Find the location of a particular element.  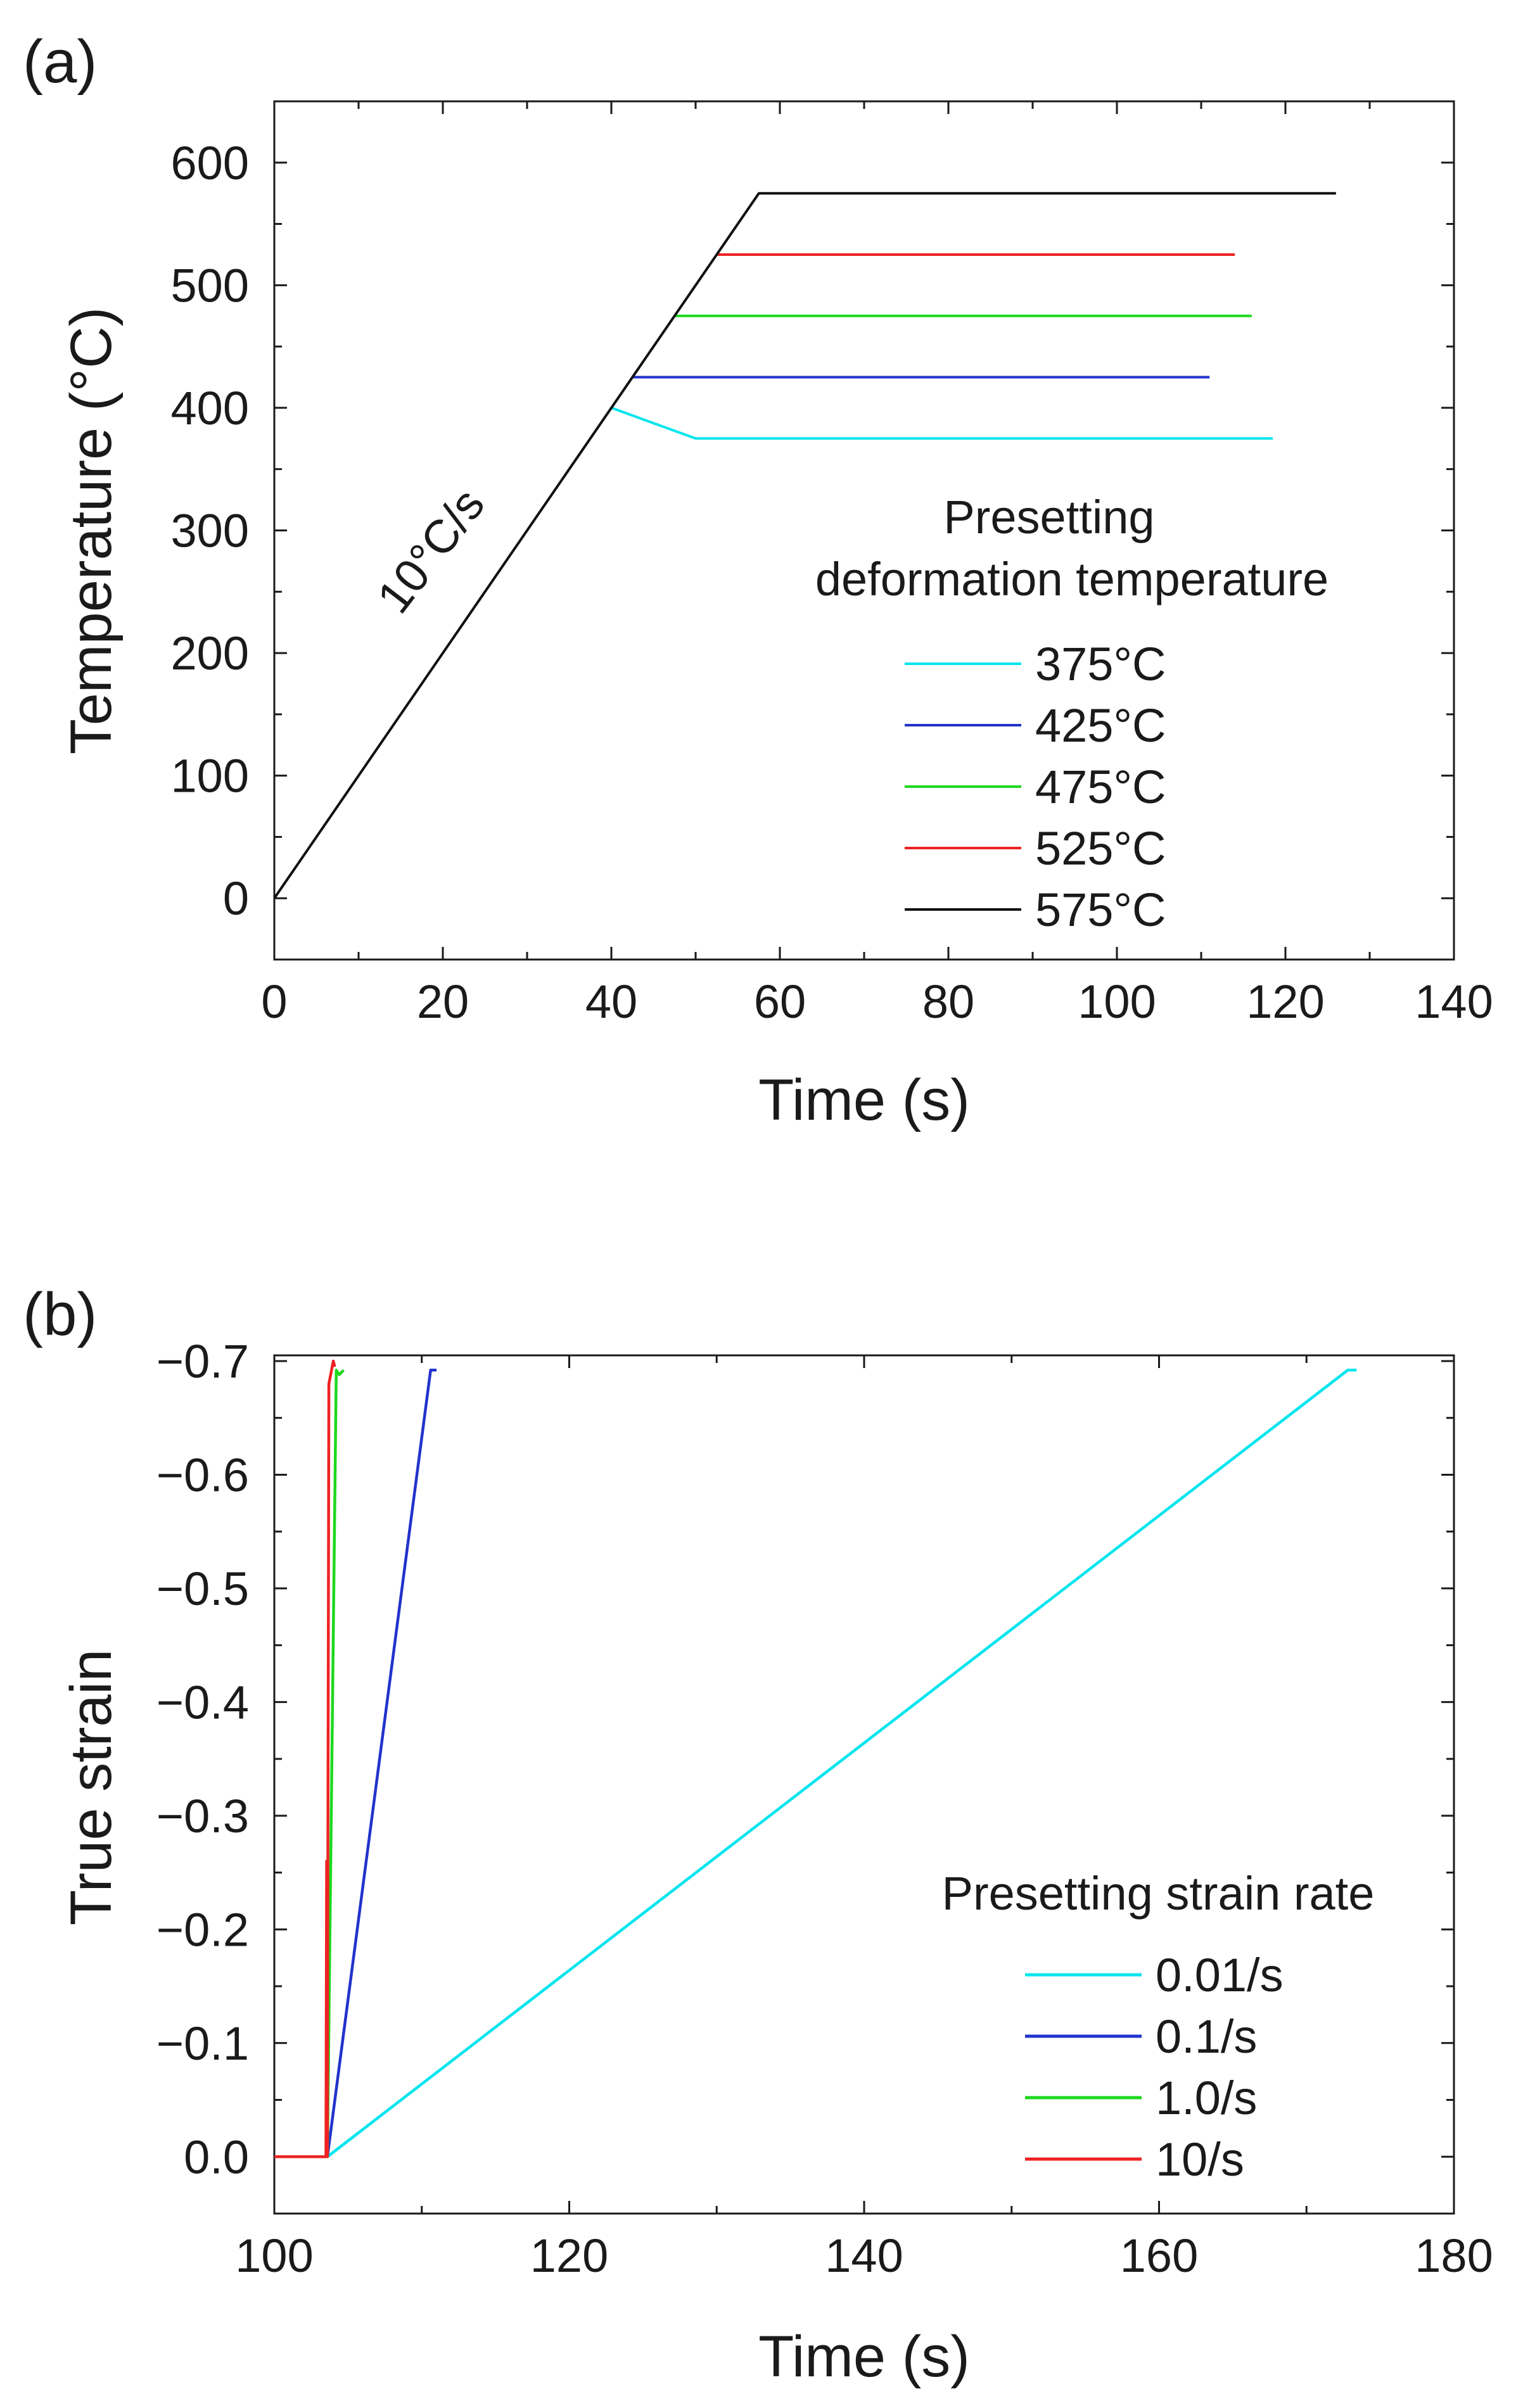

panel-b-legend-title: Presetting strain rate is located at coordinates (1158, 1893).